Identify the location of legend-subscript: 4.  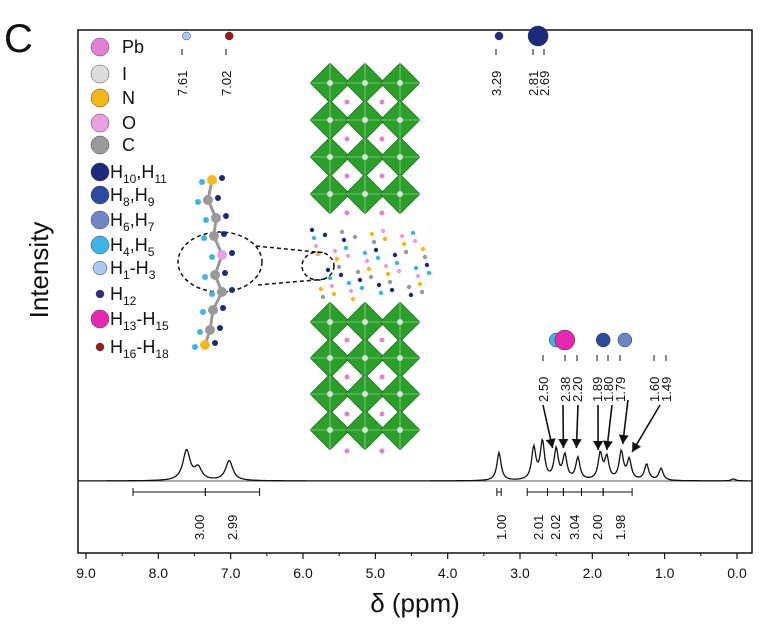
(126, 252).